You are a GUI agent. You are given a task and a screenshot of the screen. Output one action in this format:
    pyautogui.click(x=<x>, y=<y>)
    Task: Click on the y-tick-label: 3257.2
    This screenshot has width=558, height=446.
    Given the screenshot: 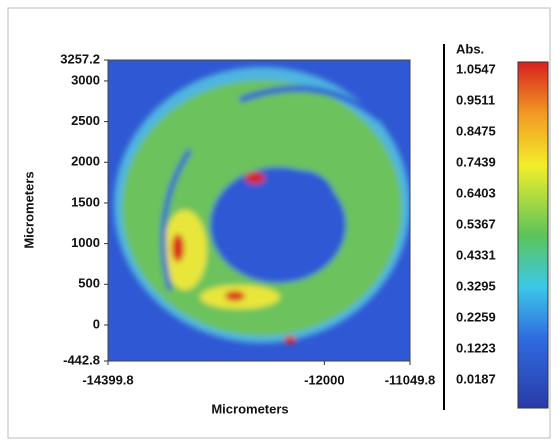 What is the action you would take?
    pyautogui.click(x=80, y=58)
    